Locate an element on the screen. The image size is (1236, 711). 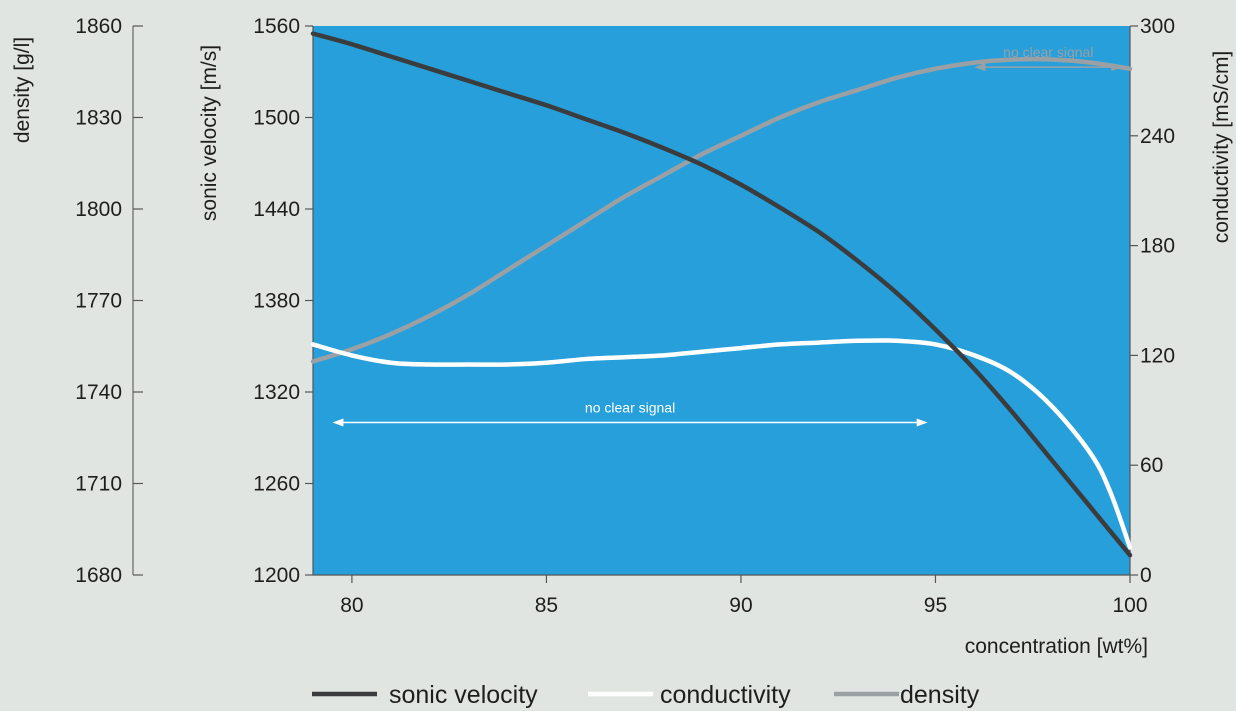
conductivity-tick-label: 240 is located at coordinates (1157, 136).